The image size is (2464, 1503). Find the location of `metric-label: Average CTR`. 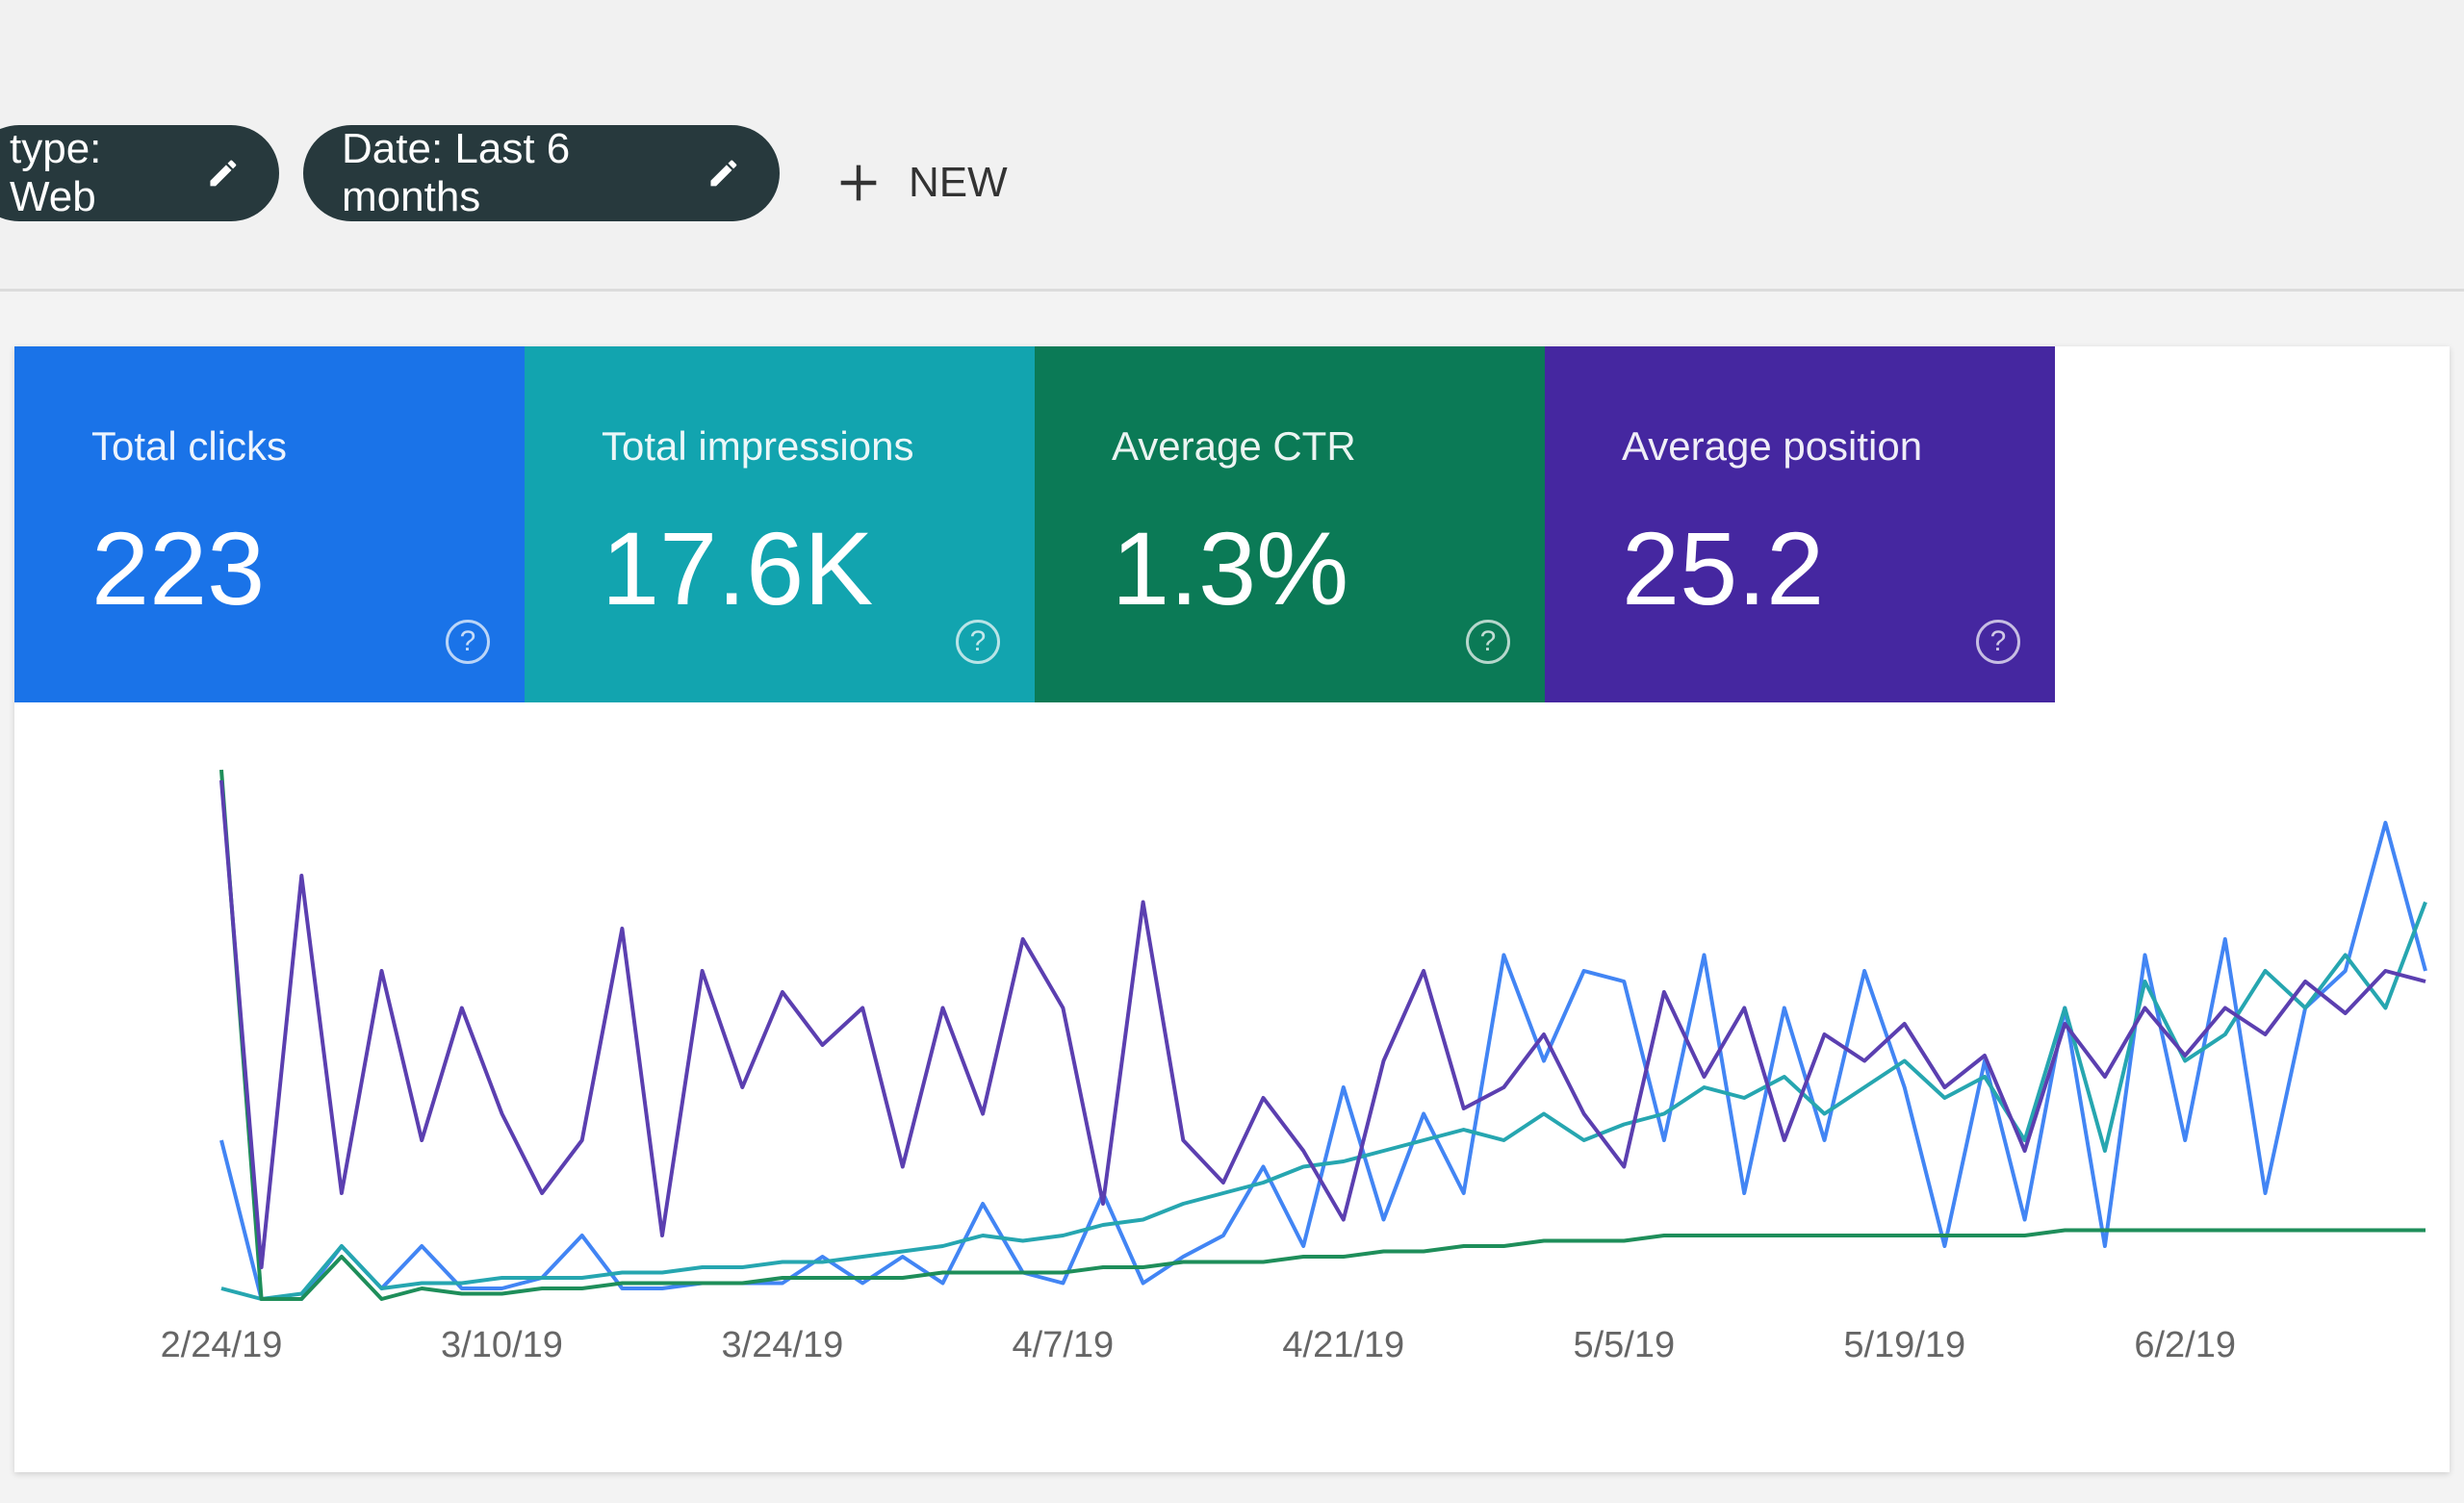

metric-label: Average CTR is located at coordinates (1234, 446).